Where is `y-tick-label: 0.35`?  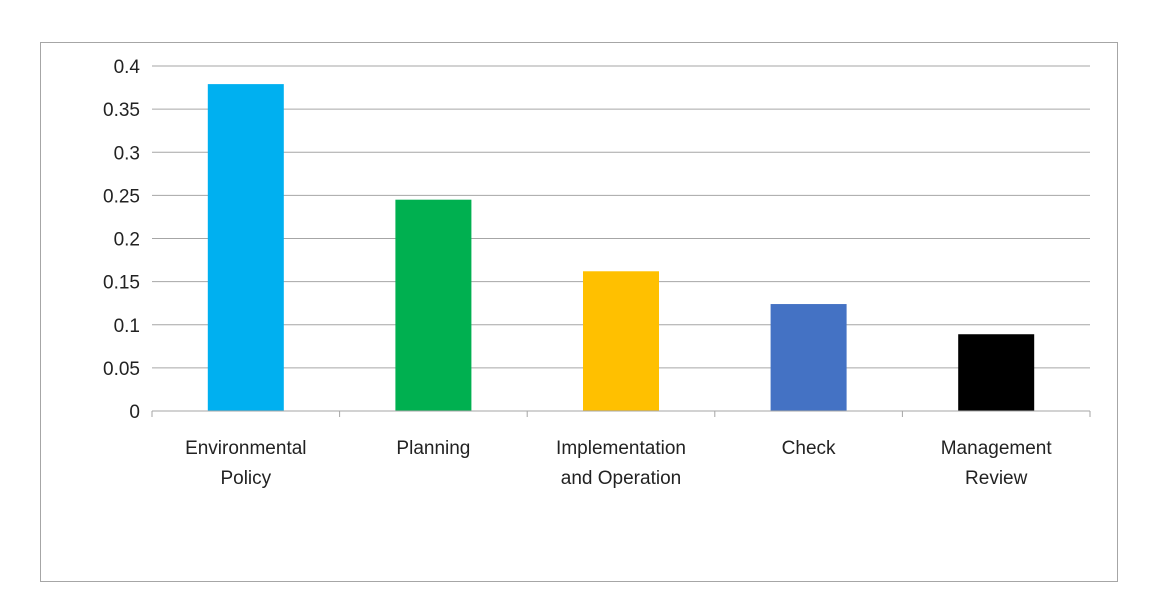
y-tick-label: 0.35 is located at coordinates (121, 110).